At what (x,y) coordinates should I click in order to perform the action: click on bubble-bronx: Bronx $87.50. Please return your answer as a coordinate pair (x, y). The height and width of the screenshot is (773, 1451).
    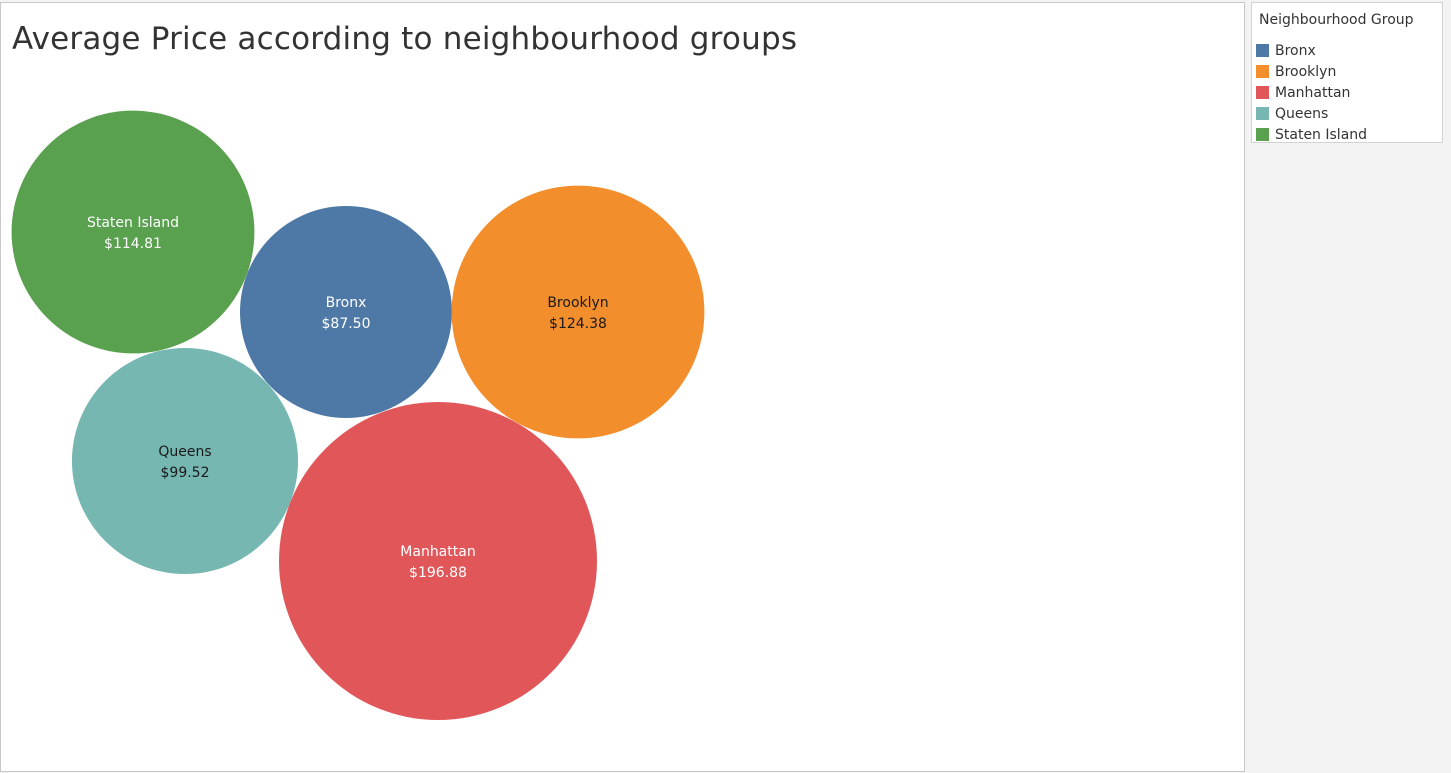
    Looking at the image, I should click on (346, 312).